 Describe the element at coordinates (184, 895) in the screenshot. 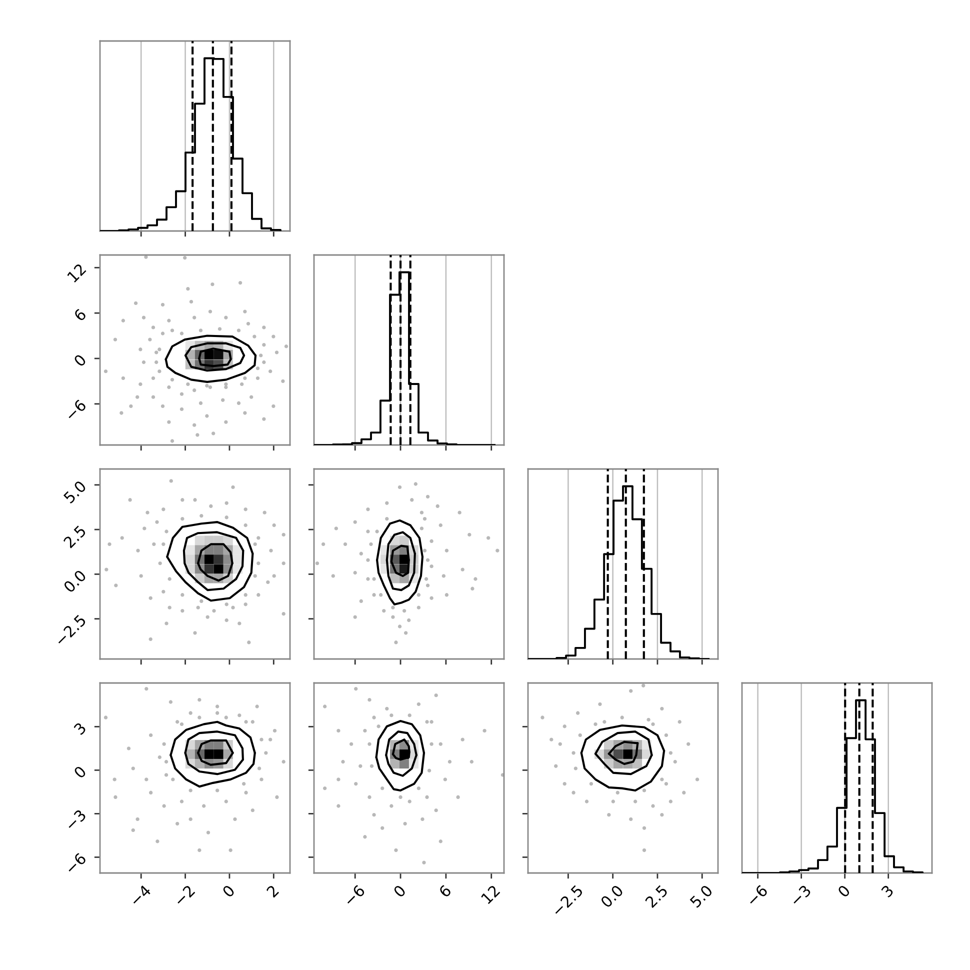

I see `x-tick-label: −2` at that location.